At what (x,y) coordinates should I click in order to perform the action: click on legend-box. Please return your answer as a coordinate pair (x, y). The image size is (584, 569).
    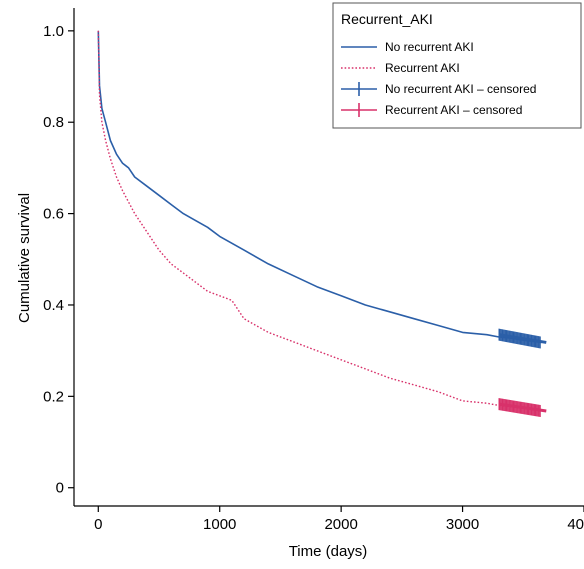
    Looking at the image, I should click on (457, 65).